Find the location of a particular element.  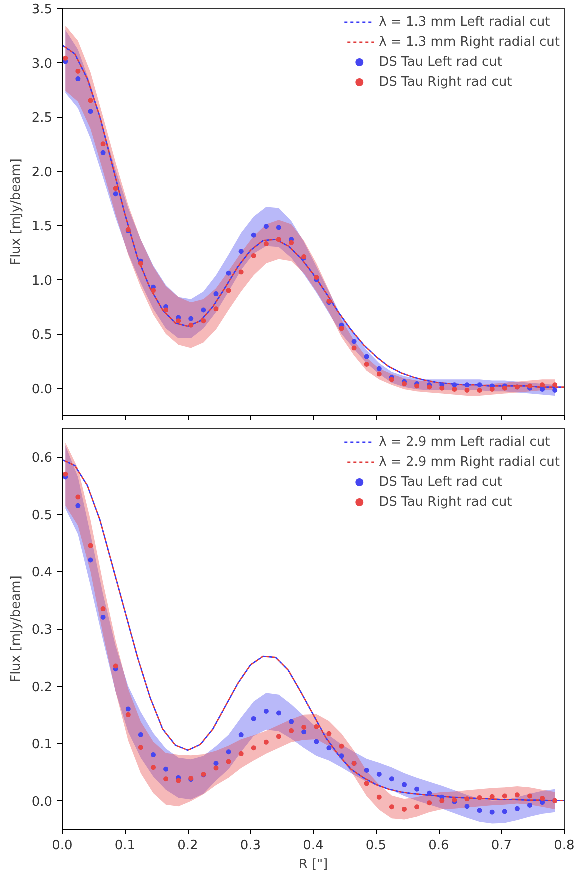

legend-label: λ = 1.3 mm Right radial cut is located at coordinates (469, 42).